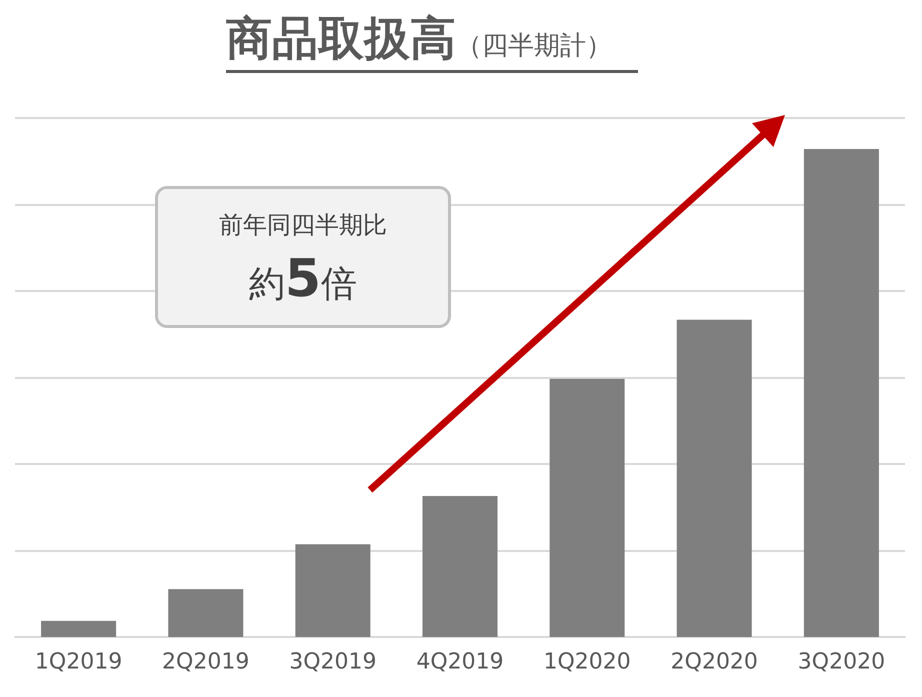  Describe the element at coordinates (714, 662) in the screenshot. I see `x-tick-label: 2Q2020` at that location.